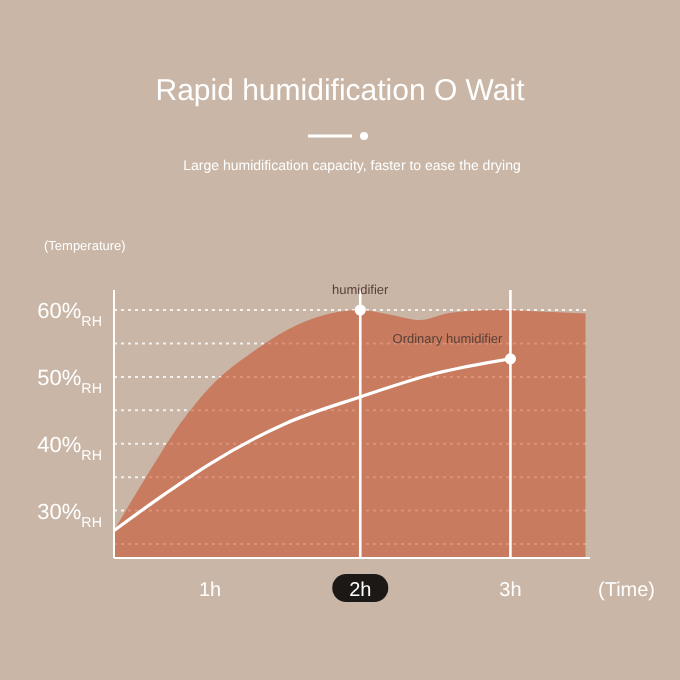 The image size is (680, 680). I want to click on x-tick-label: 1h, so click(210, 591).